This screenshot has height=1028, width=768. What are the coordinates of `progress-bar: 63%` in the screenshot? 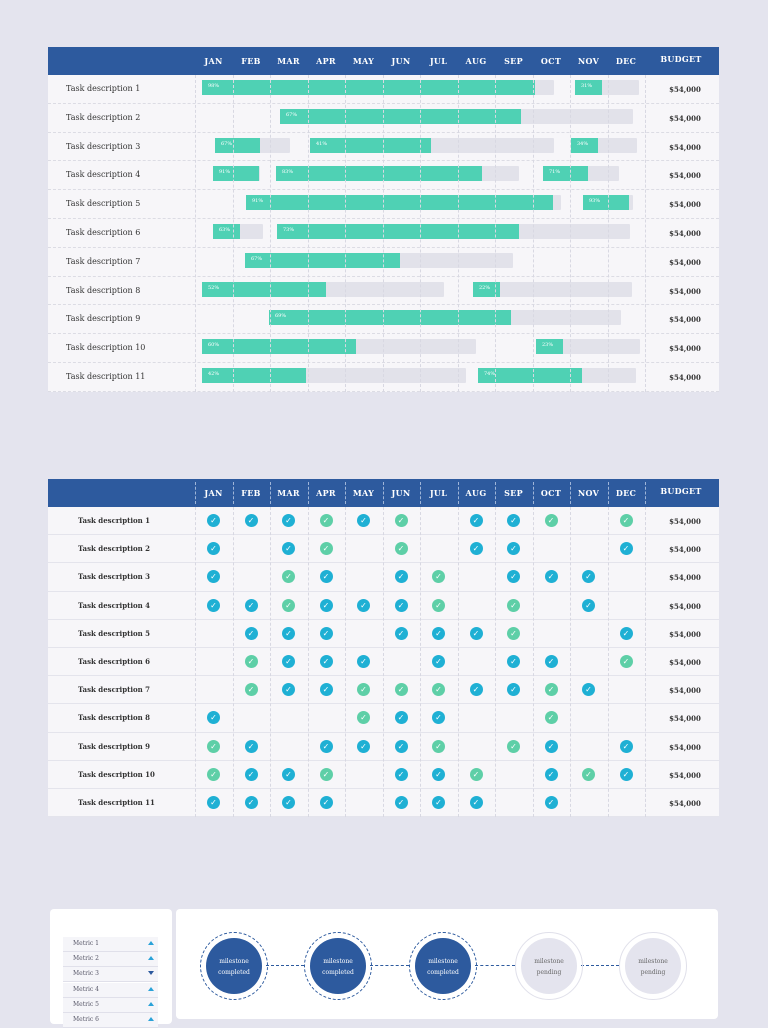 It's located at (226, 231).